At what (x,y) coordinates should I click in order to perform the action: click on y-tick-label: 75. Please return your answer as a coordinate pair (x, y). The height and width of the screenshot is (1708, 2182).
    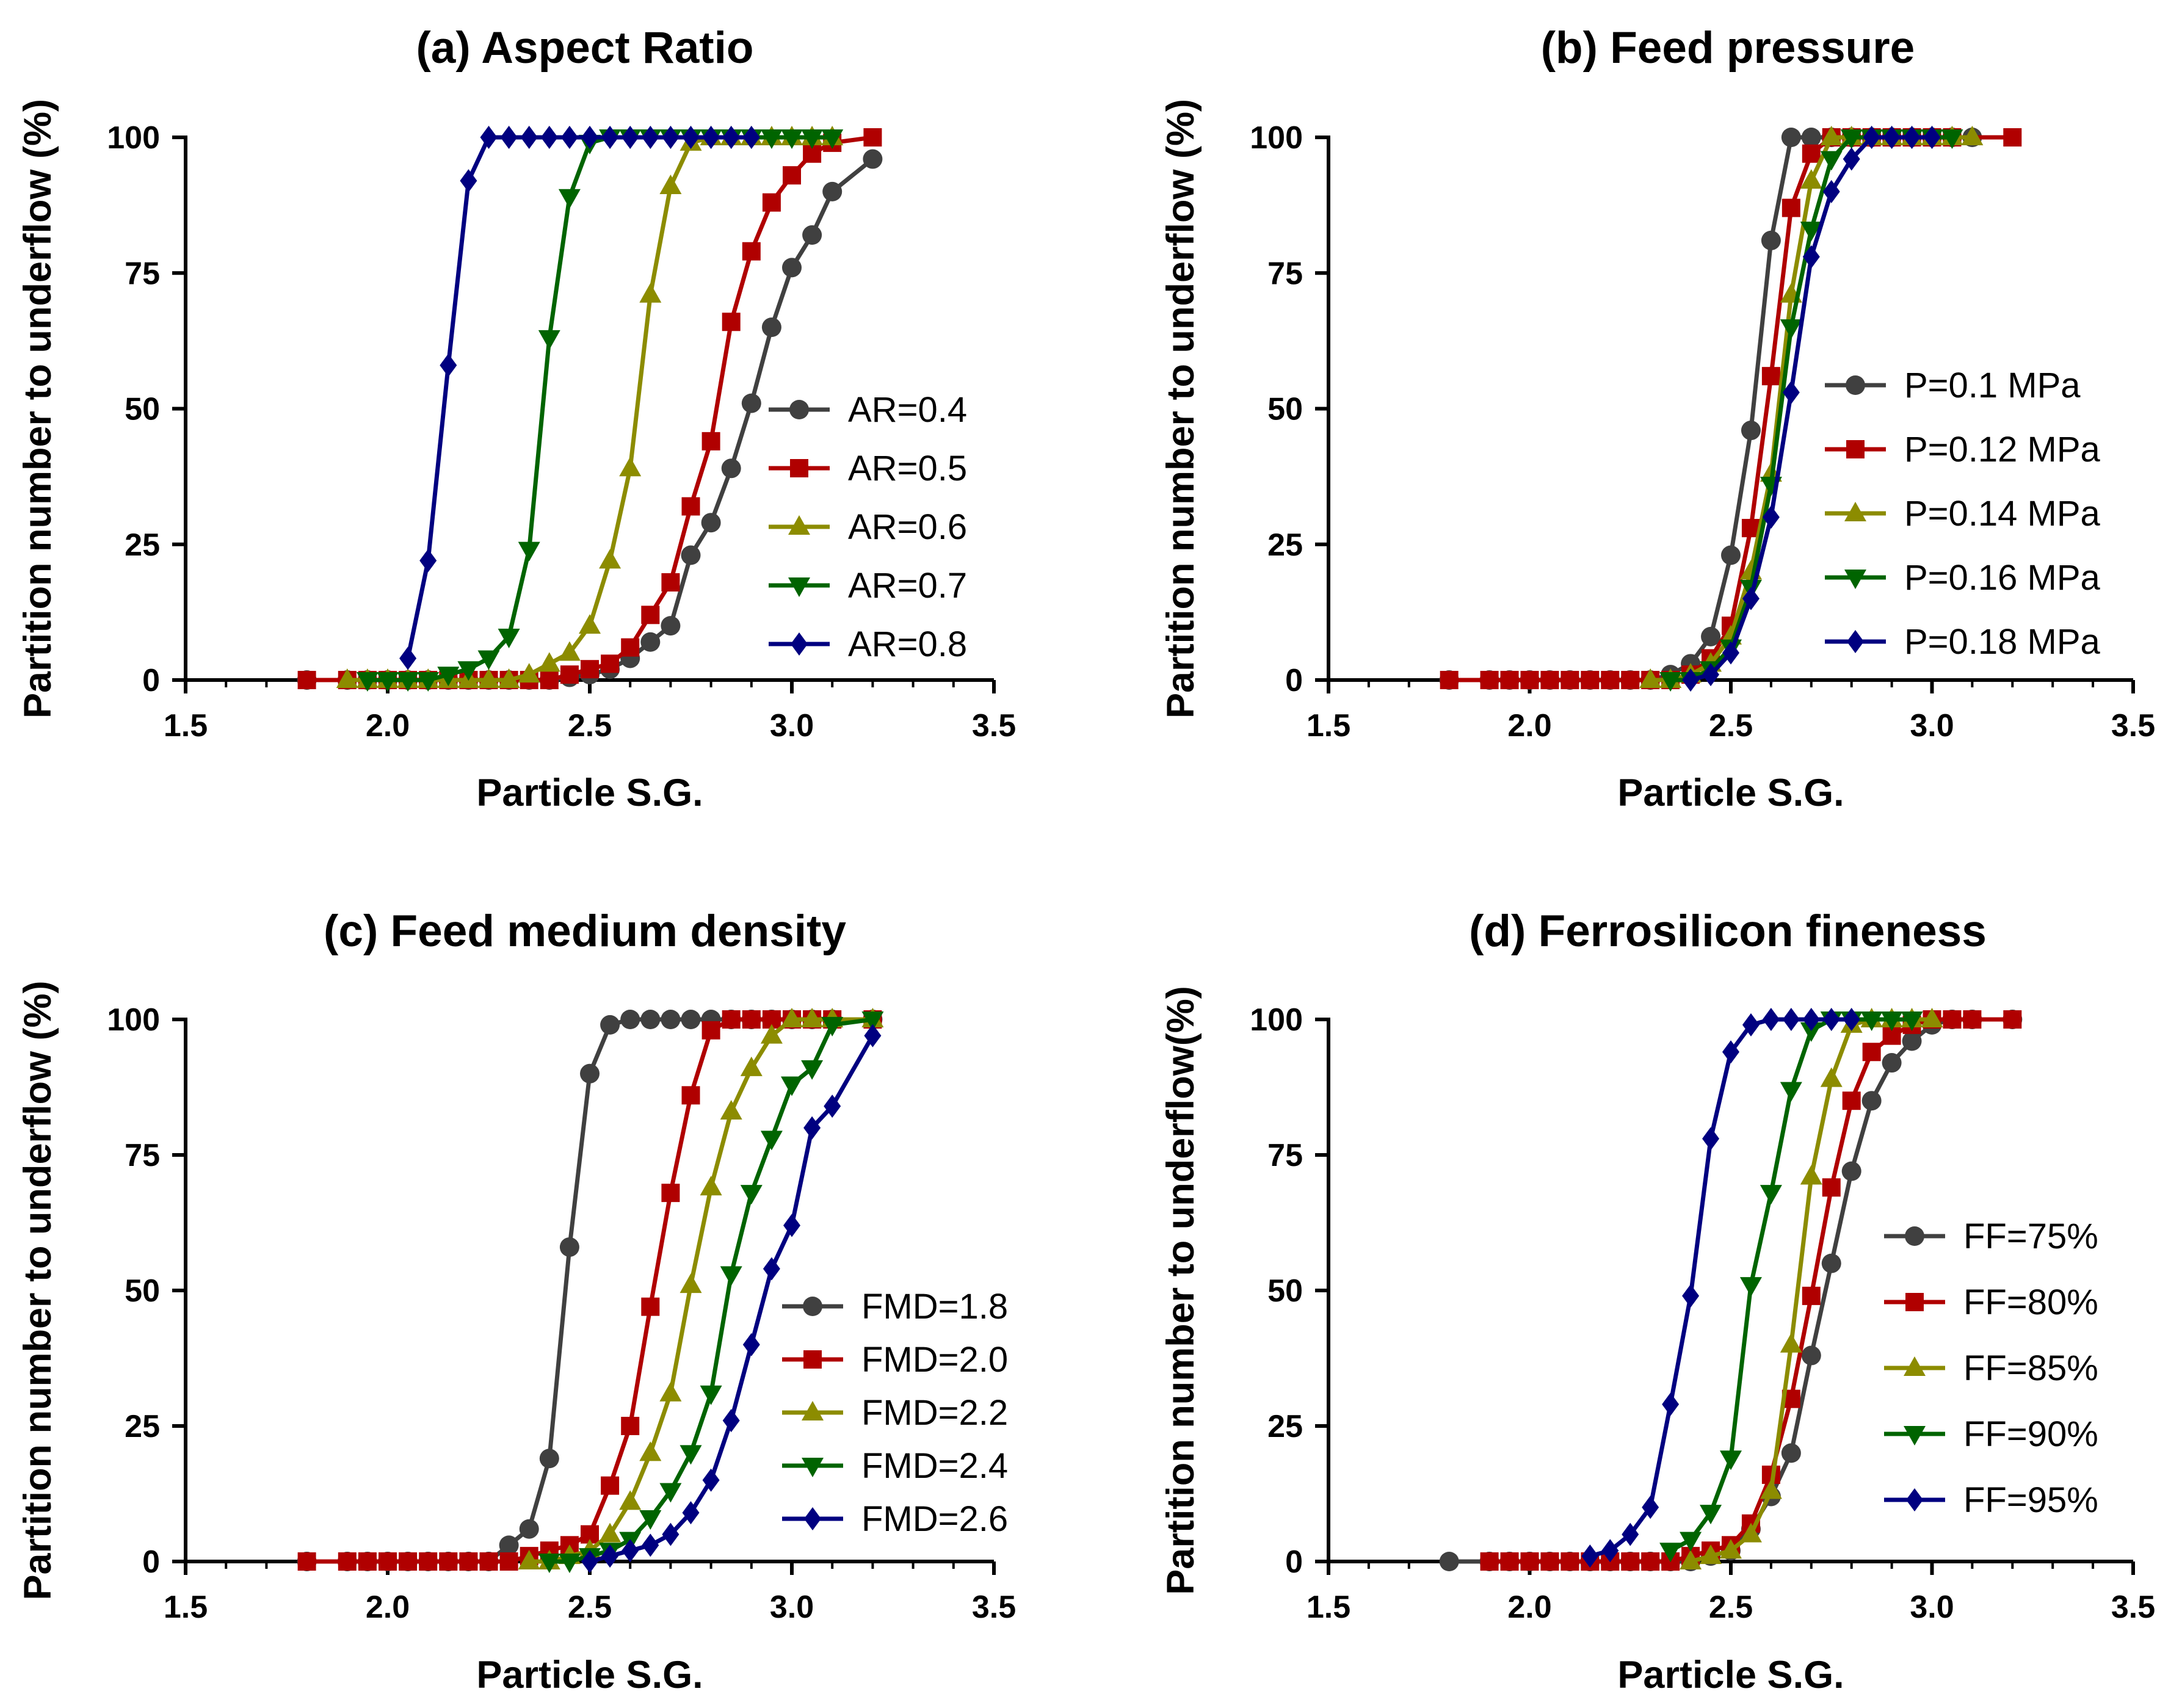
    Looking at the image, I should click on (1285, 273).